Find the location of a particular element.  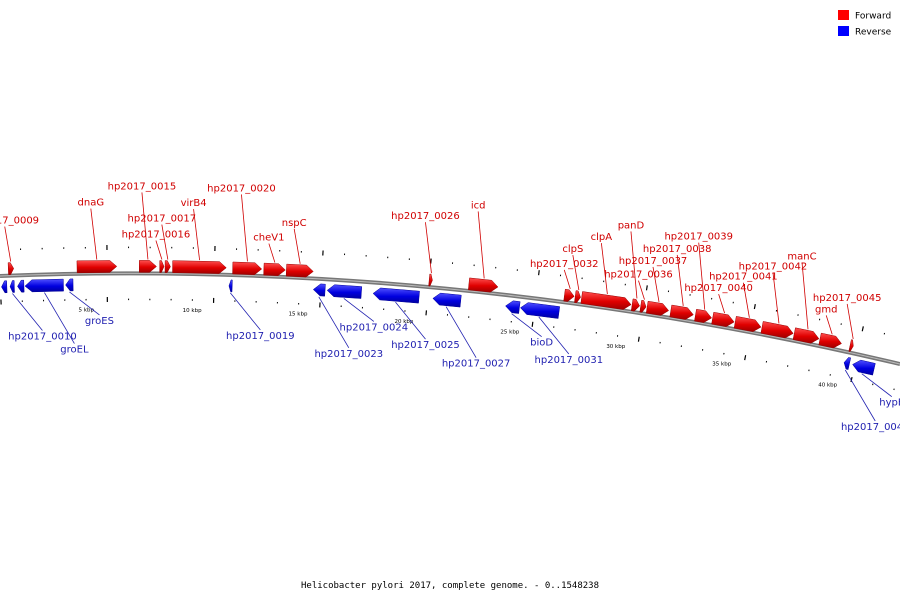

gene-label: hp2017_0031 is located at coordinates (569, 360).